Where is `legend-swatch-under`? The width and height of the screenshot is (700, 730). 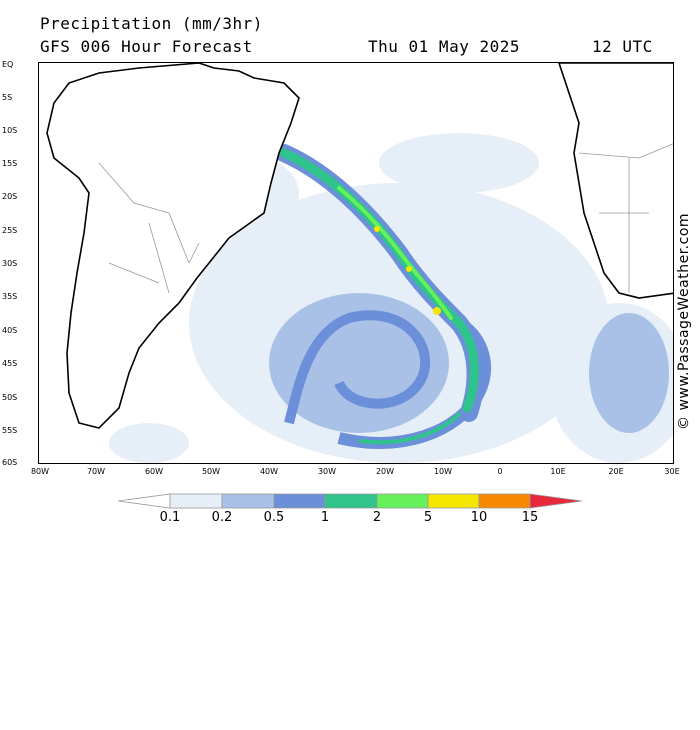 legend-swatch-under is located at coordinates (144, 501).